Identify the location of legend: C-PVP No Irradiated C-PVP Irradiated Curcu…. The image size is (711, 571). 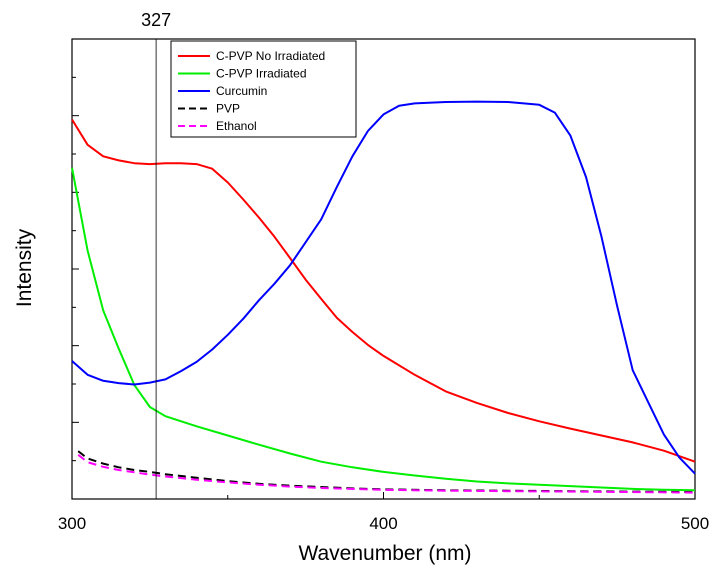
(263, 89).